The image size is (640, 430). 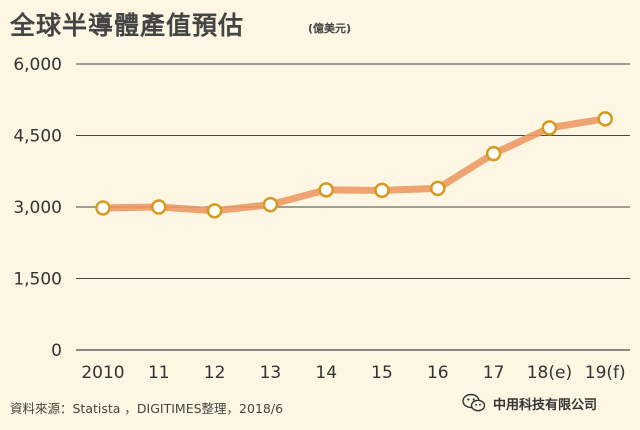 What do you see at coordinates (545, 405) in the screenshot?
I see `watermark-text: 中用科技有限公司` at bounding box center [545, 405].